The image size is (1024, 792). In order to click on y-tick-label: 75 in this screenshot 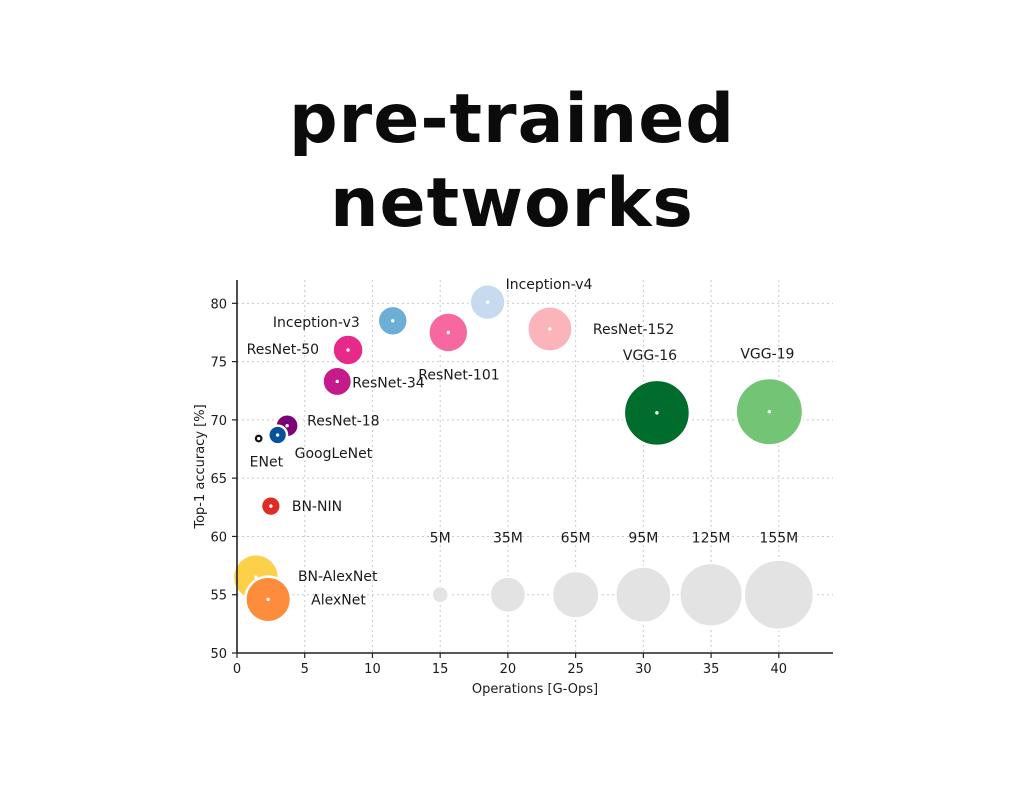, I will do `click(218, 363)`.